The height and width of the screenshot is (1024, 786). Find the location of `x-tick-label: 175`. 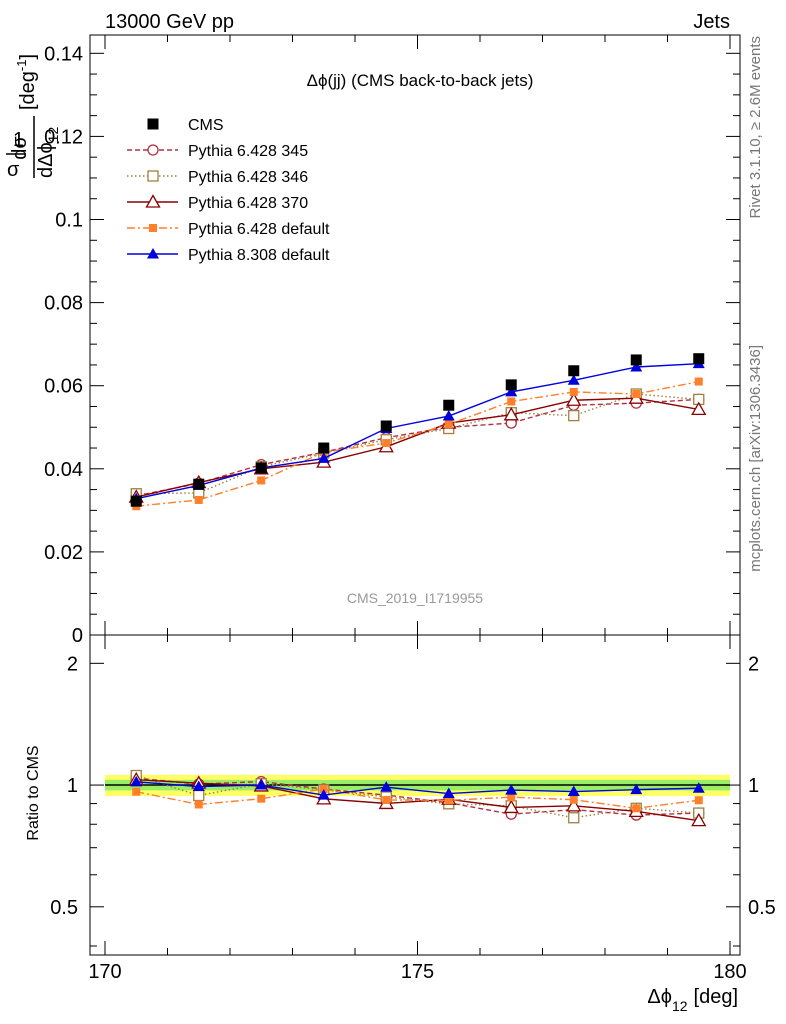

x-tick-label: 175 is located at coordinates (417, 972).